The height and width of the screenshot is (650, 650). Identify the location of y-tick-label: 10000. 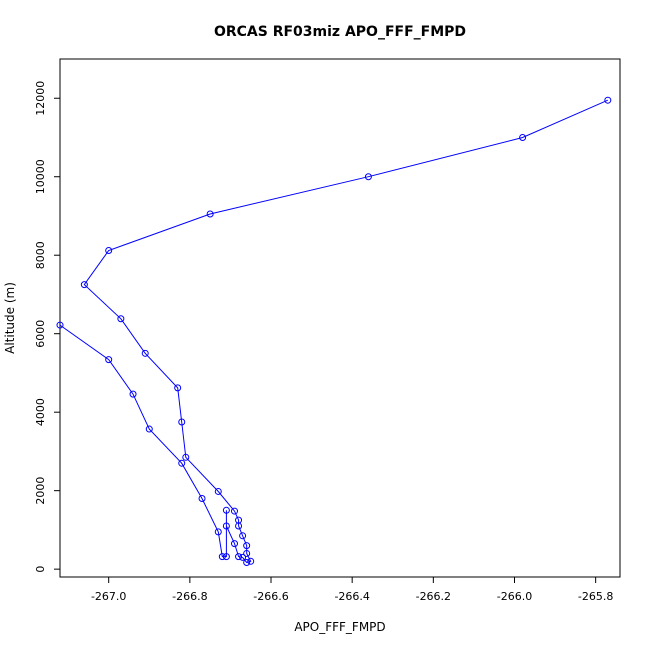
(40, 176).